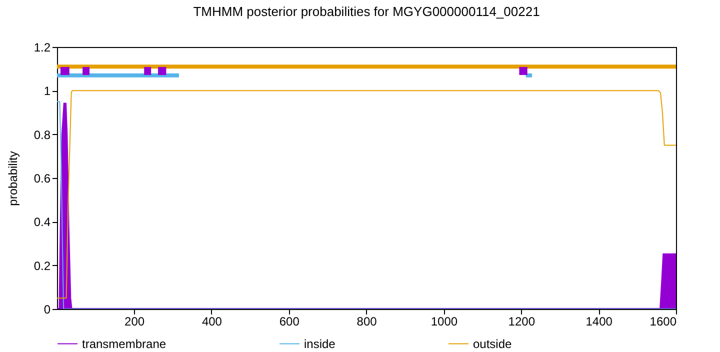 The image size is (720, 352). What do you see at coordinates (47, 309) in the screenshot?
I see `y-tick-label: 0` at bounding box center [47, 309].